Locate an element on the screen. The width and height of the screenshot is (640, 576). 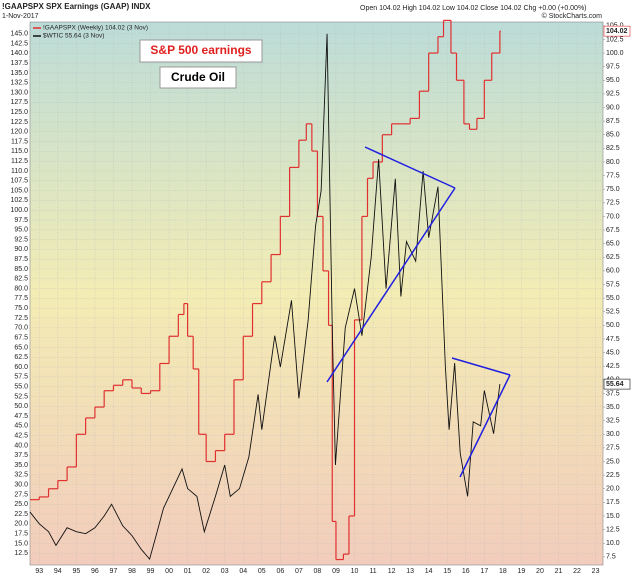
y-tick-label: 80.0 is located at coordinates (21, 288).